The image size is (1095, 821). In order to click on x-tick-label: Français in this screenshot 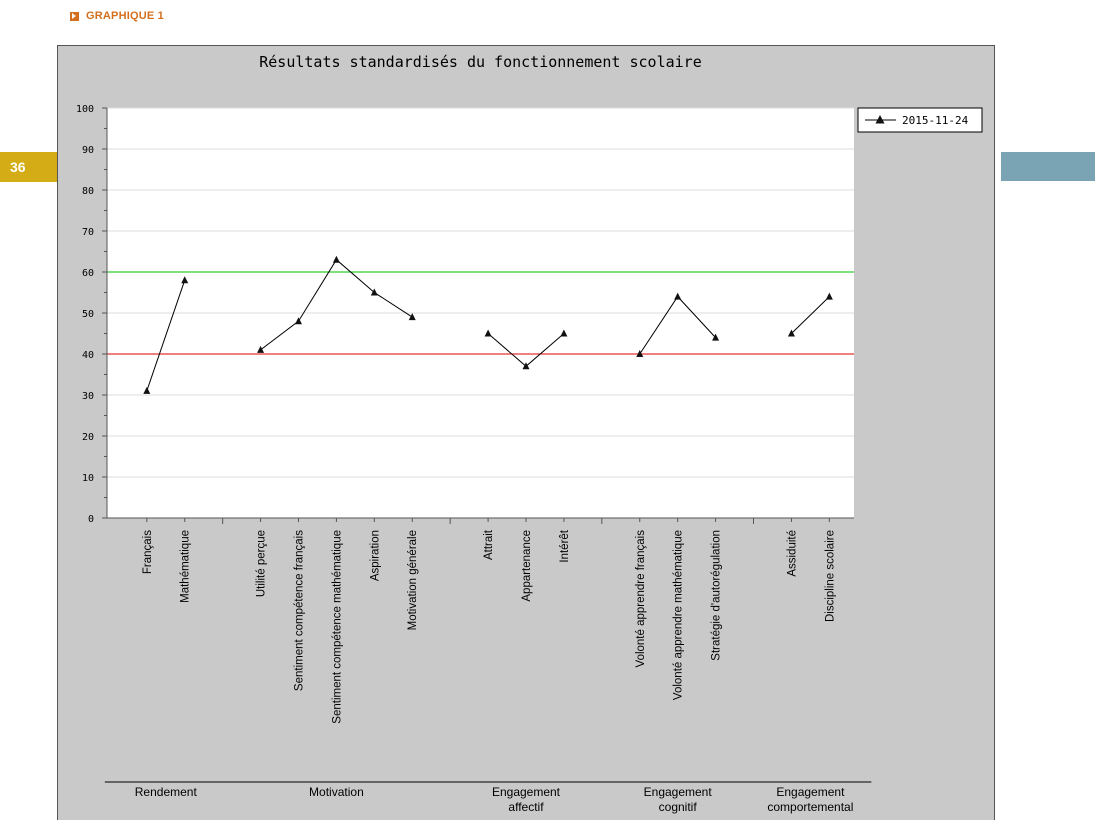, I will do `click(148, 552)`.